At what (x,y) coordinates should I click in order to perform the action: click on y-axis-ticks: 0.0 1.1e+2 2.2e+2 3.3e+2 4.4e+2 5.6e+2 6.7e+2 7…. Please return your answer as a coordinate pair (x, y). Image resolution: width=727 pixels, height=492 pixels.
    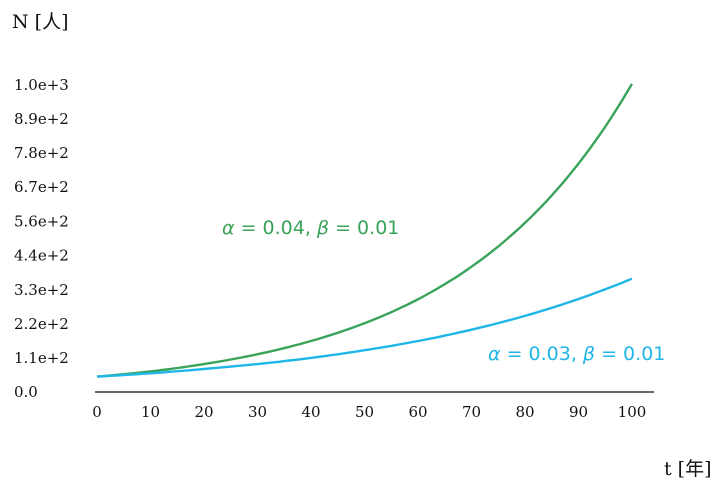
    Looking at the image, I should click on (41, 238).